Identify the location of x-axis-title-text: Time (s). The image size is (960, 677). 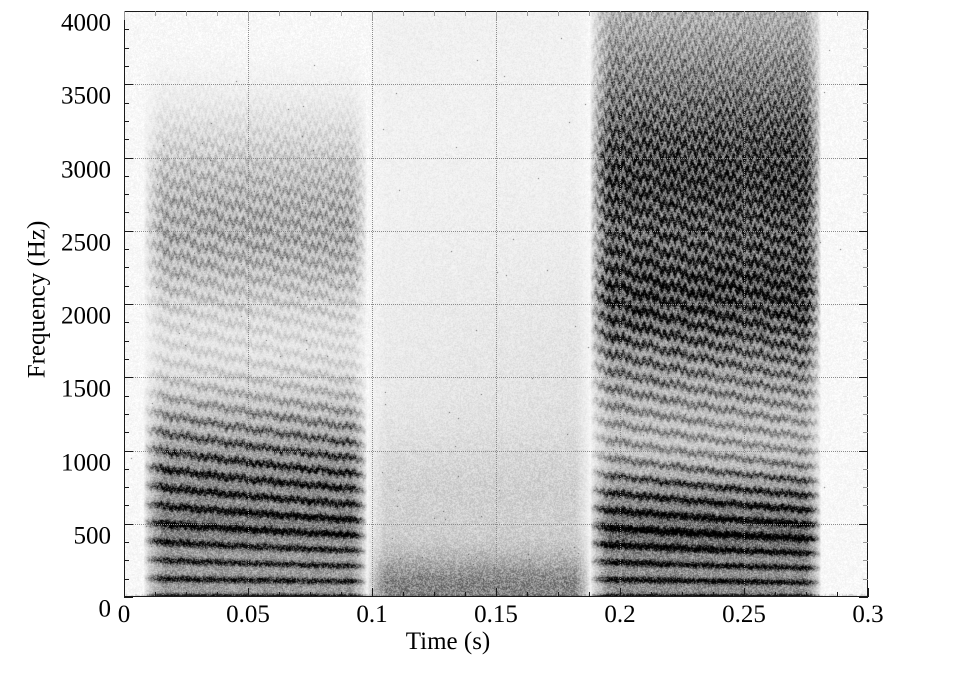
(448, 641).